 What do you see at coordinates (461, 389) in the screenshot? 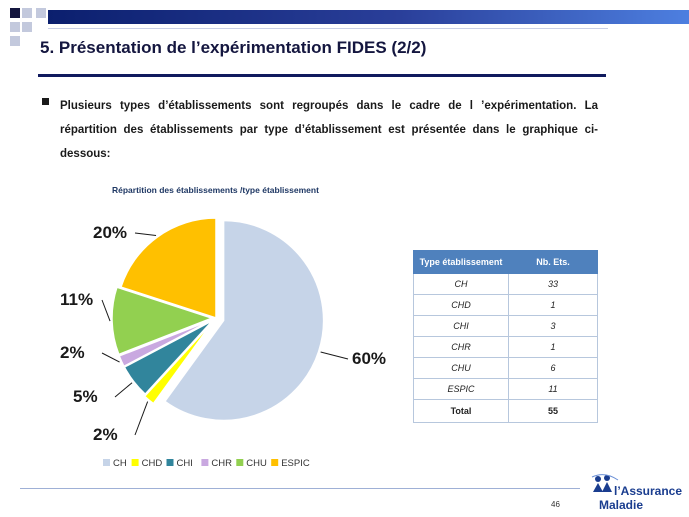
I see `table-cell-type: ESPIC` at bounding box center [461, 389].